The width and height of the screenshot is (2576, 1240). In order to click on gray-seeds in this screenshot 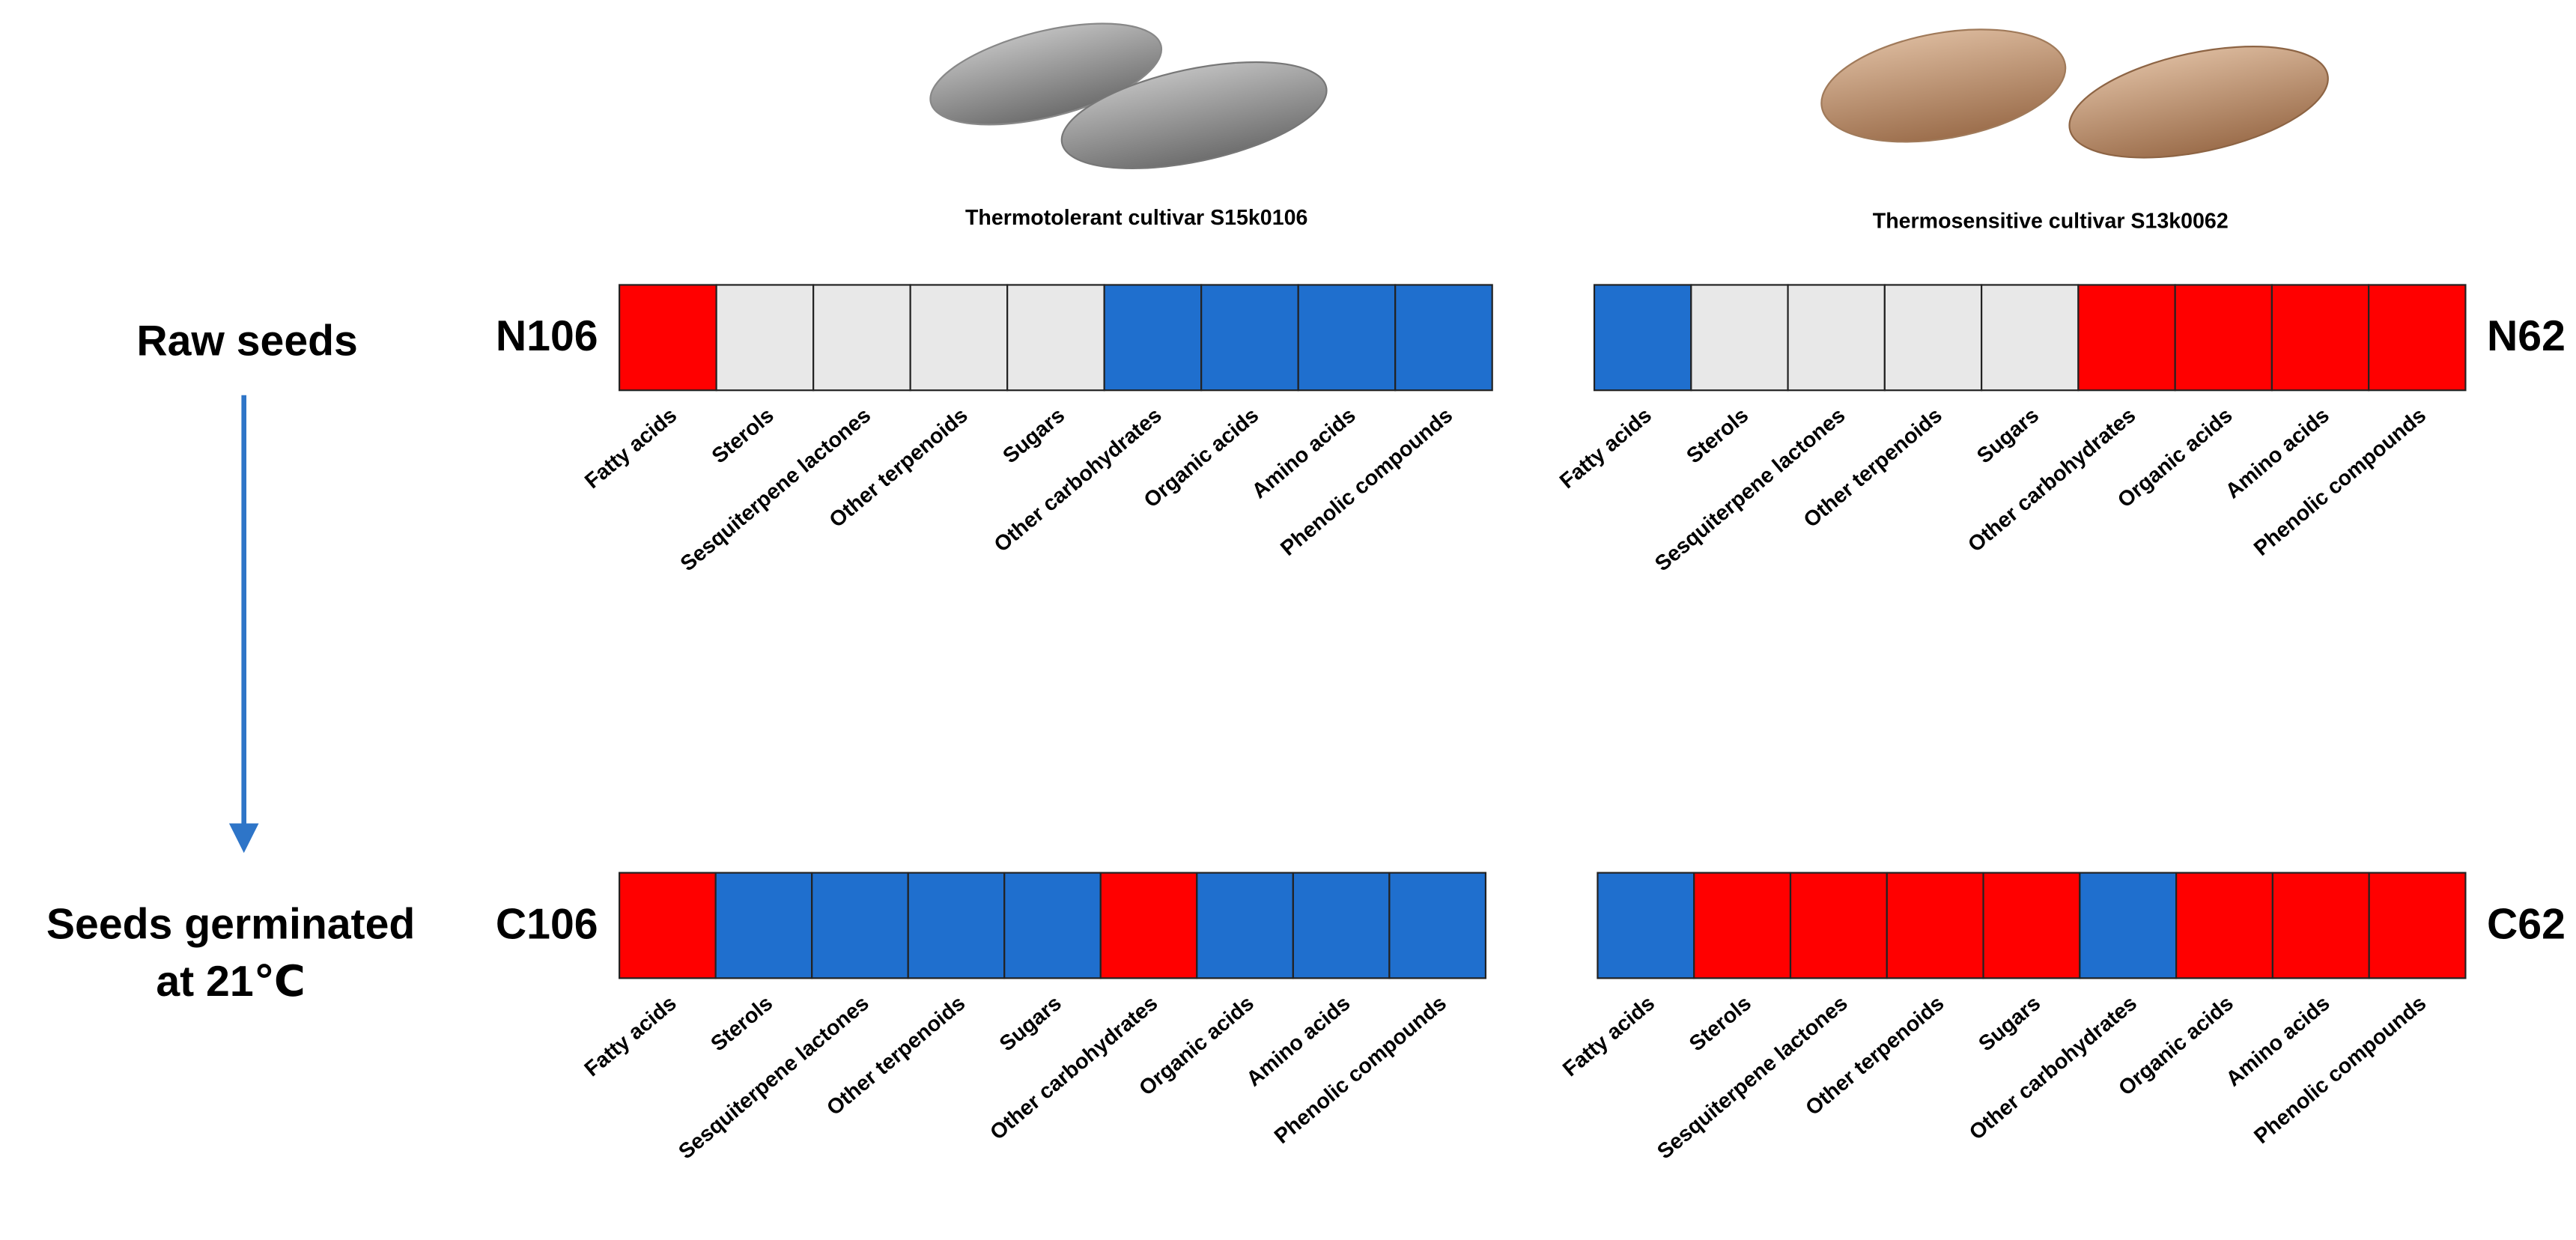, I will do `click(1128, 95)`.